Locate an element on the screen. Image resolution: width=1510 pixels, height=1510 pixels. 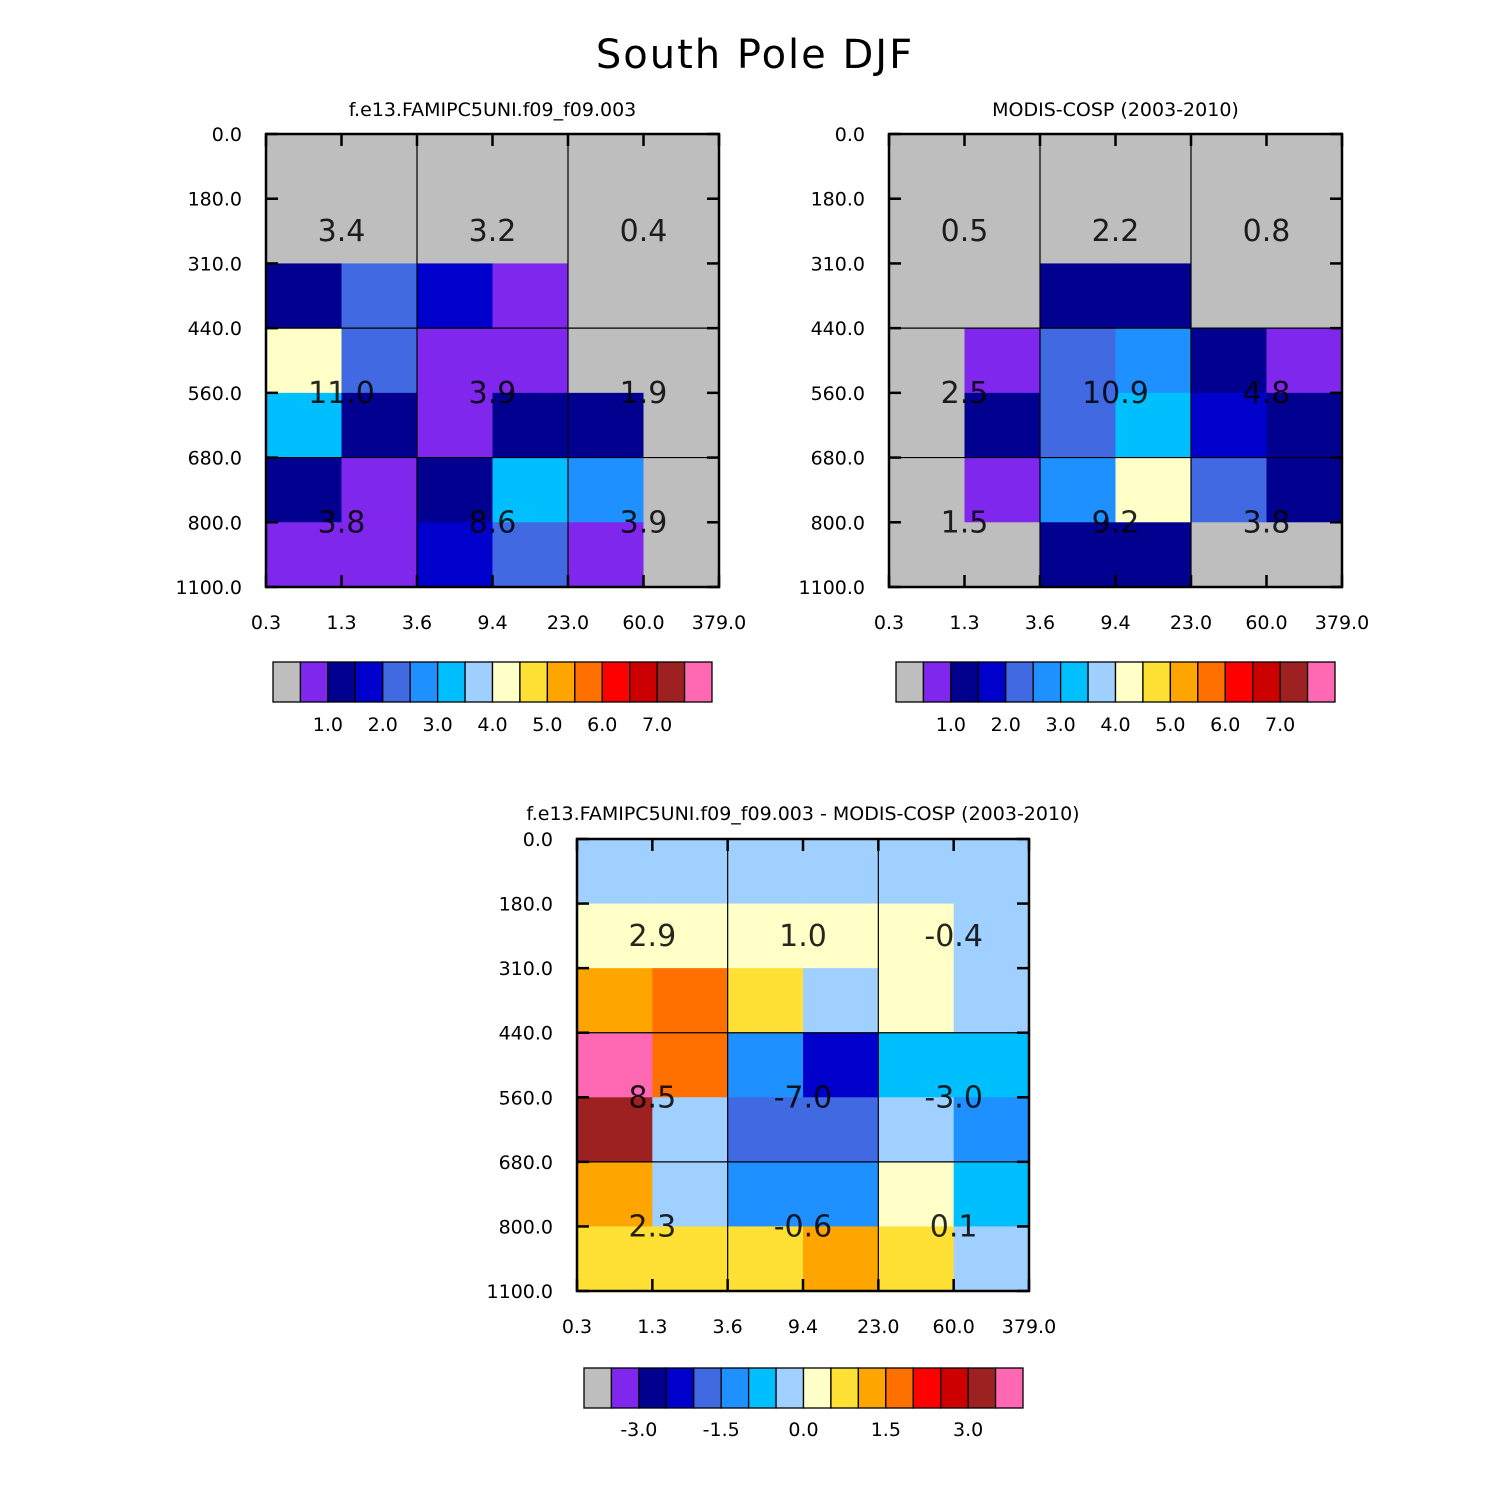
x-tick-label: 1.3 is located at coordinates (341, 623).